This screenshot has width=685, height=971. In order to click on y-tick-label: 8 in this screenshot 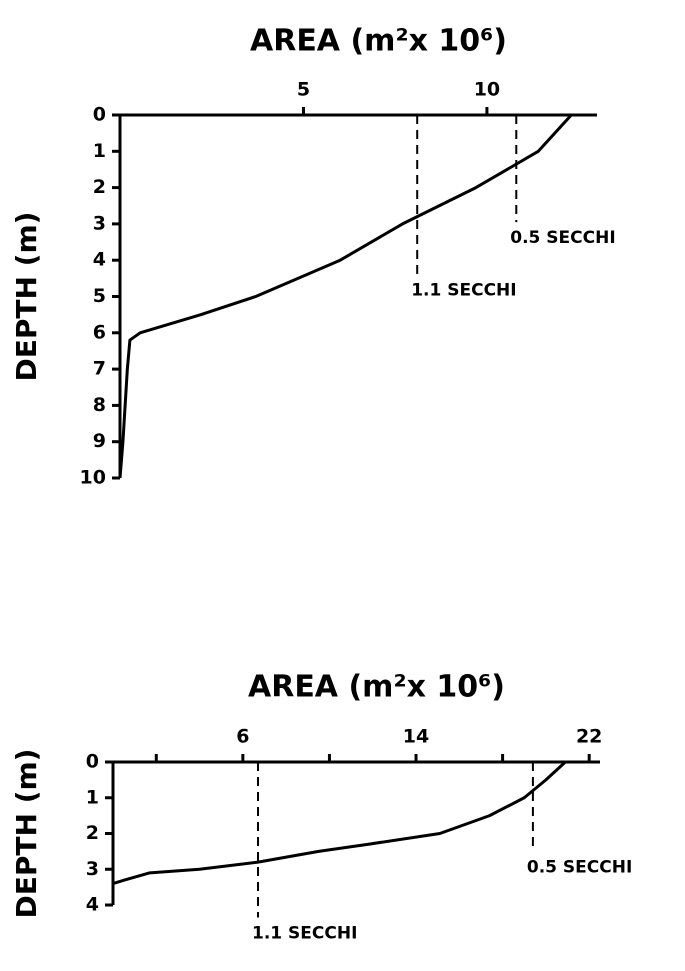, I will do `click(99, 405)`.